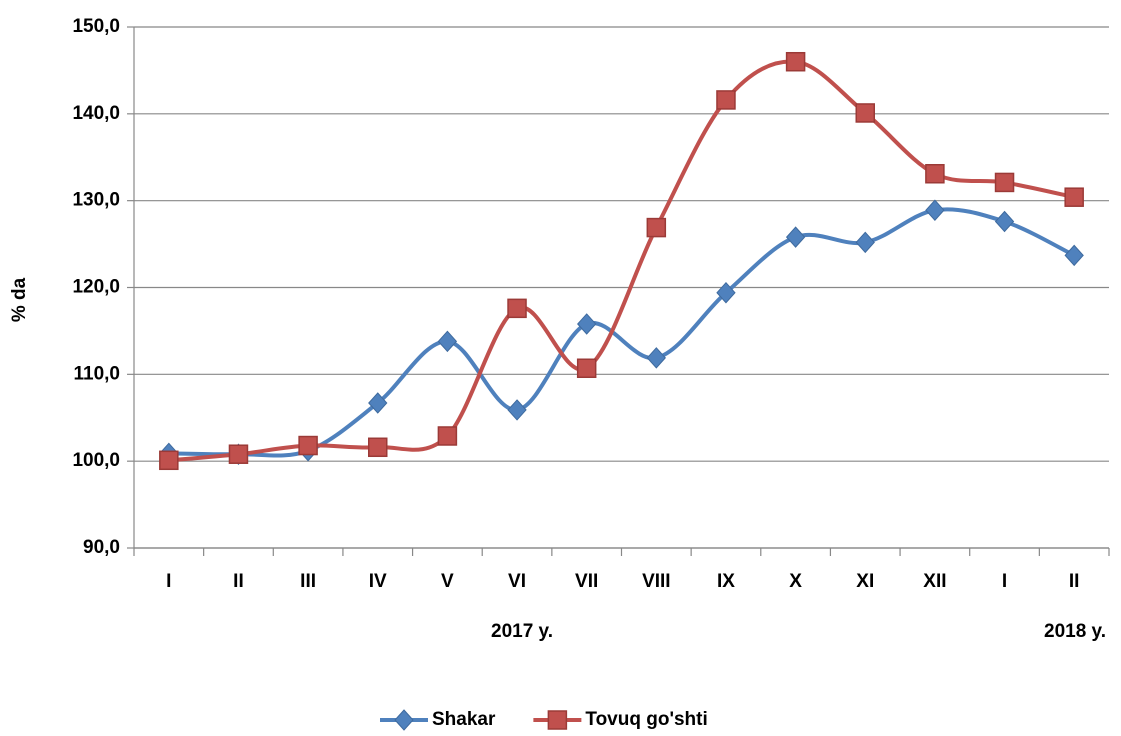 This screenshot has width=1121, height=736. I want to click on x-tick-label: XII, so click(934, 581).